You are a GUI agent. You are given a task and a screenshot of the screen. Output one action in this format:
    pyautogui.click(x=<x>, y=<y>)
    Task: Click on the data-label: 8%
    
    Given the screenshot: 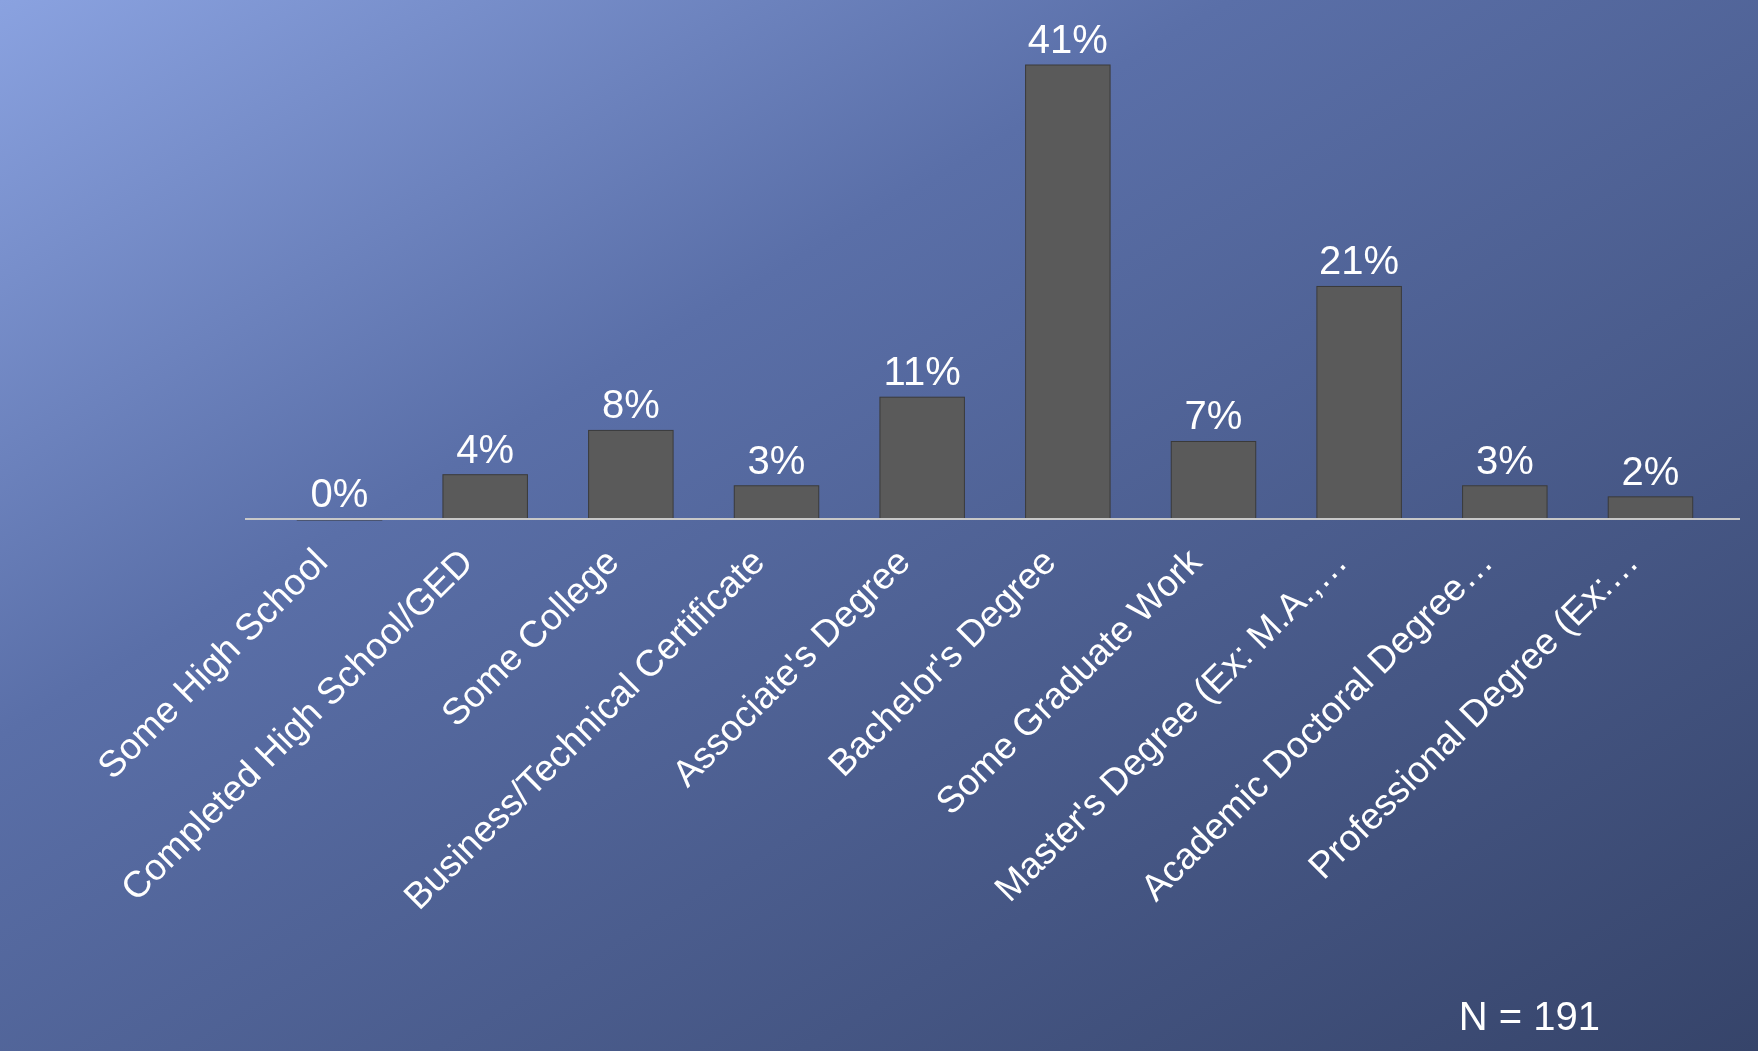 What is the action you would take?
    pyautogui.click(x=630, y=404)
    